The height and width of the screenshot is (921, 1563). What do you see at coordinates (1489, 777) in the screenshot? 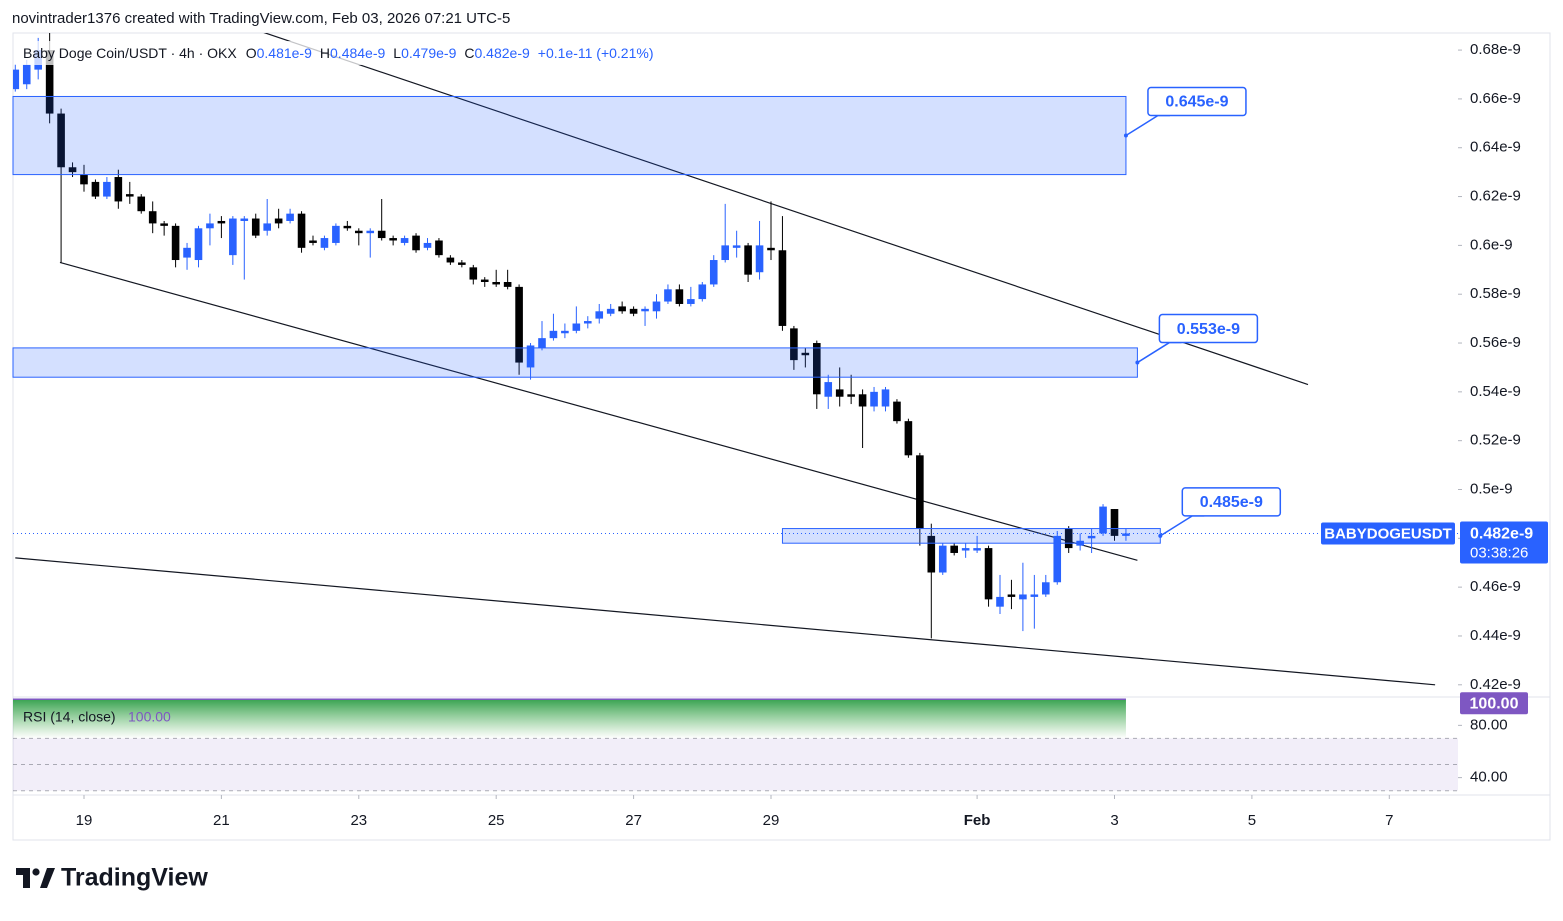
I see `rsi-tick-label: 40.00` at bounding box center [1489, 777].